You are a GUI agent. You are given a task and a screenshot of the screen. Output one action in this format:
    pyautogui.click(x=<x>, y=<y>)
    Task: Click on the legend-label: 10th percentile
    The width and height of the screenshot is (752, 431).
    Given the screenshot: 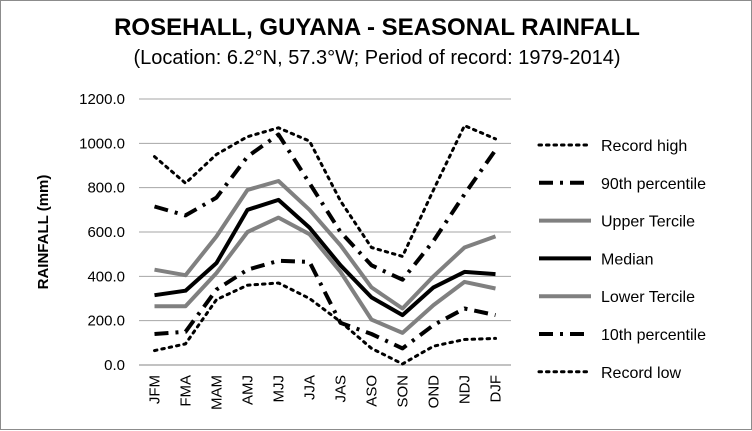 What is the action you would take?
    pyautogui.click(x=653, y=335)
    